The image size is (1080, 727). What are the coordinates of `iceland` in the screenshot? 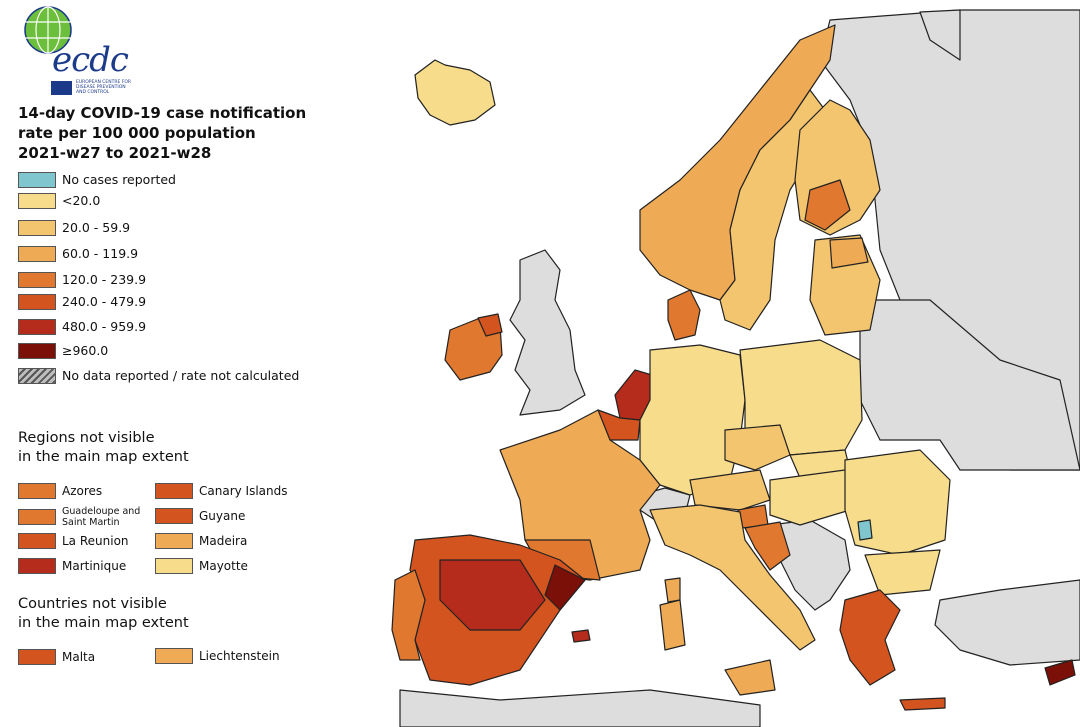 It's located at (455, 92).